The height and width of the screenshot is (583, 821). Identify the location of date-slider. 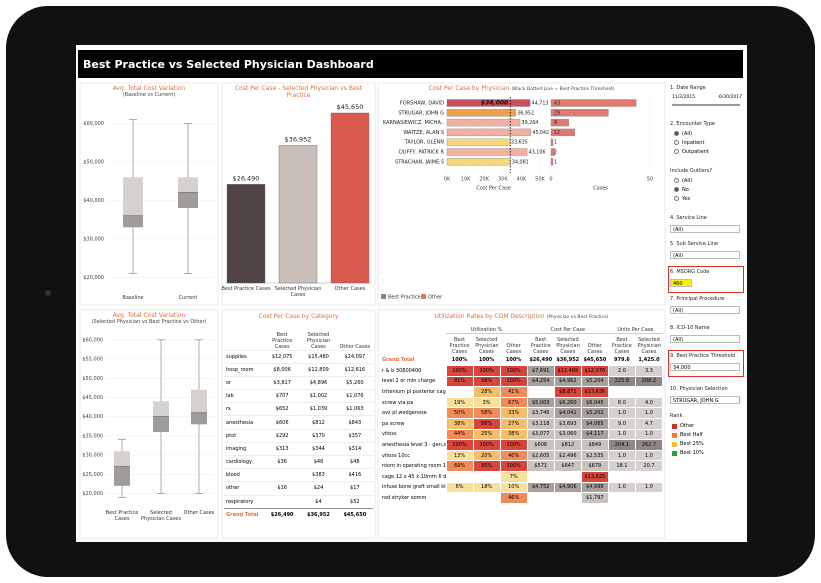
(706, 105).